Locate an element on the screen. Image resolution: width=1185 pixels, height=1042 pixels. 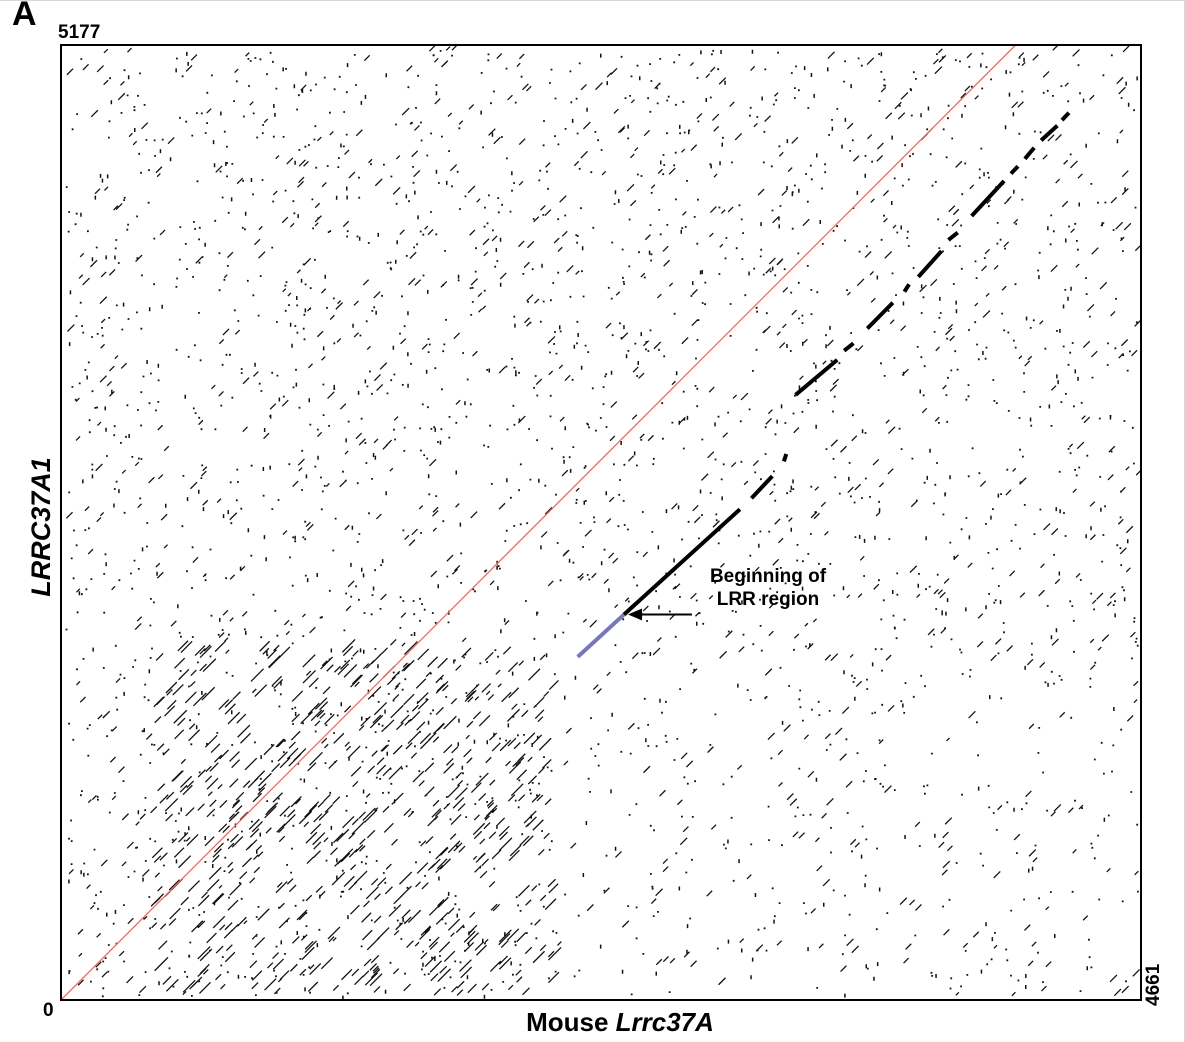
x-min-tick-label: 0 is located at coordinates (48, 1010).